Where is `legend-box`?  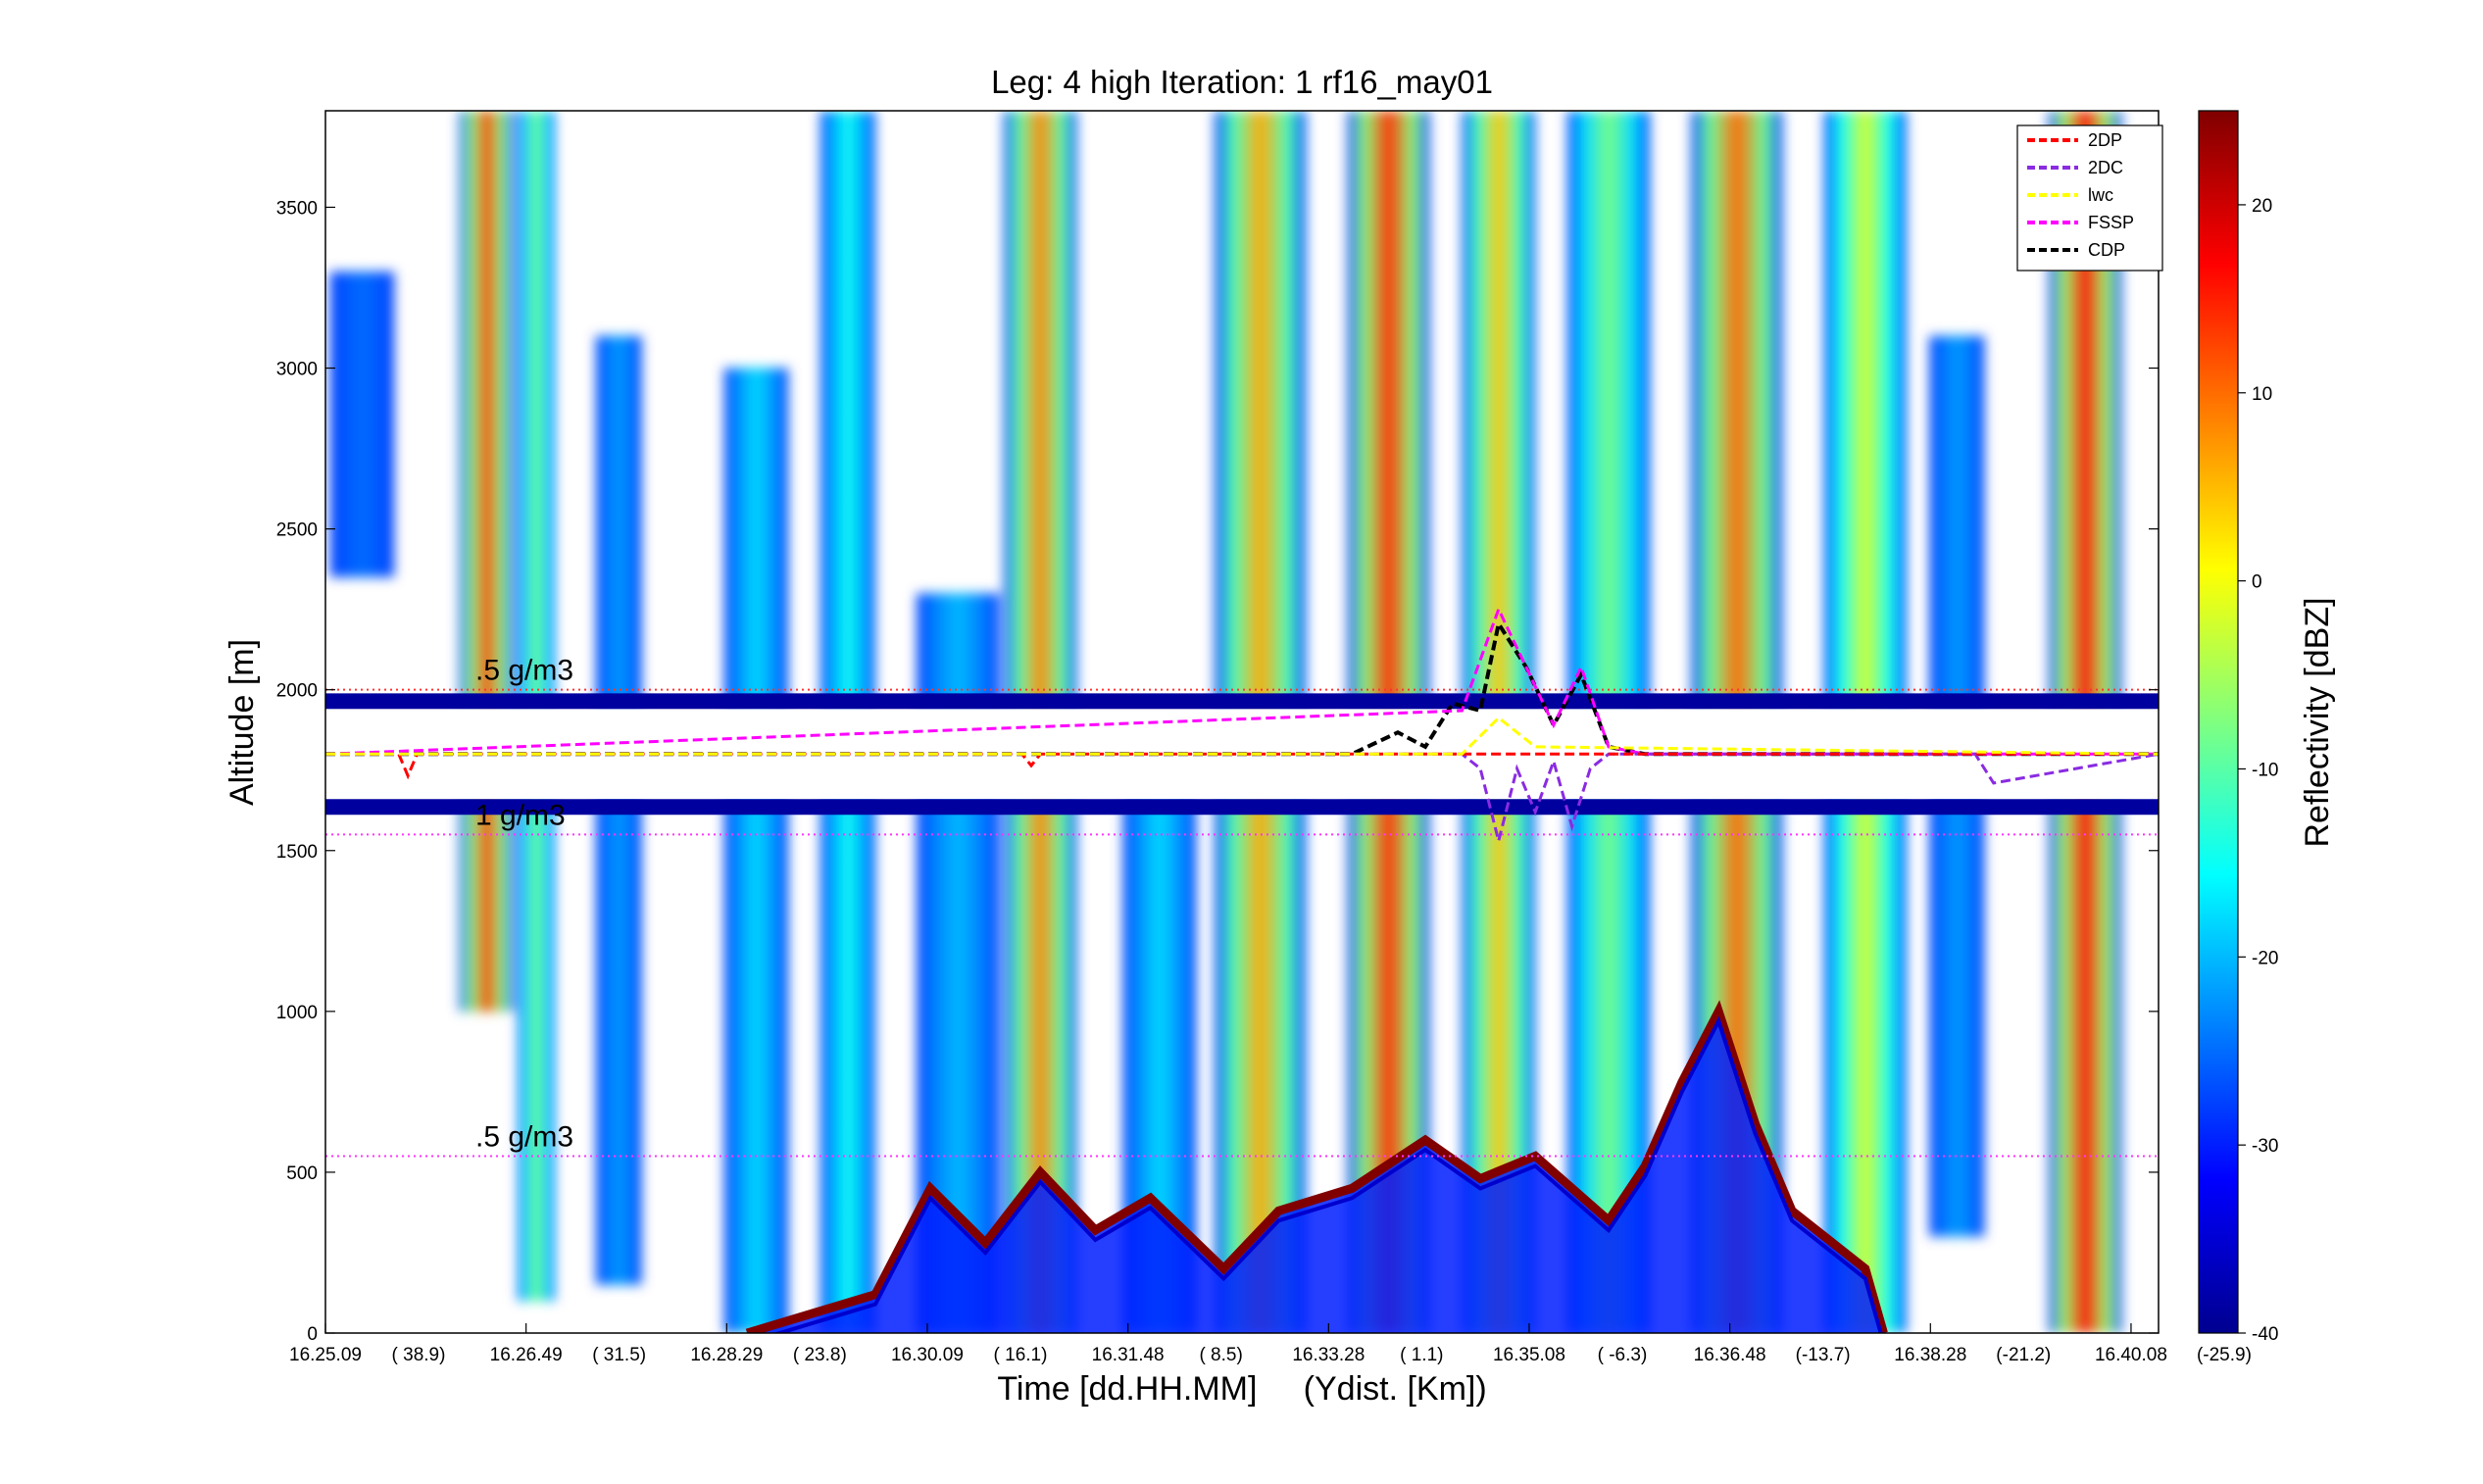
legend-box is located at coordinates (2089, 198).